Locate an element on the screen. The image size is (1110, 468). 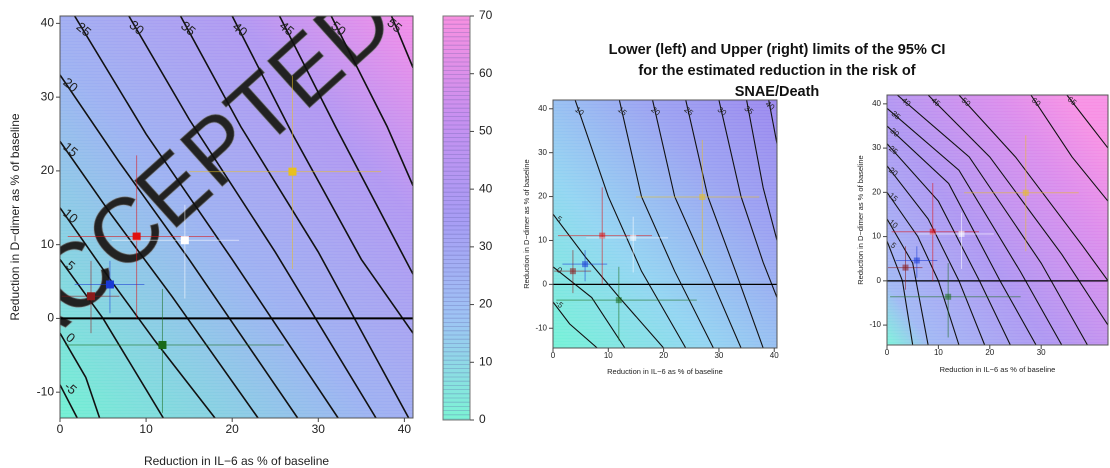
contour-label: -5 is located at coordinates (560, 305).